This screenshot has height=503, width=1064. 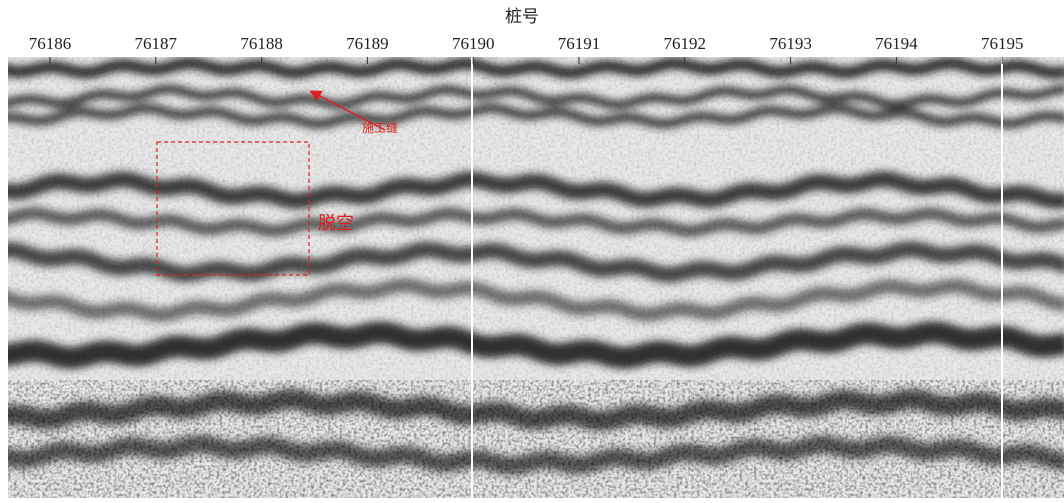 What do you see at coordinates (261, 43) in the screenshot?
I see `tick-label: 76188` at bounding box center [261, 43].